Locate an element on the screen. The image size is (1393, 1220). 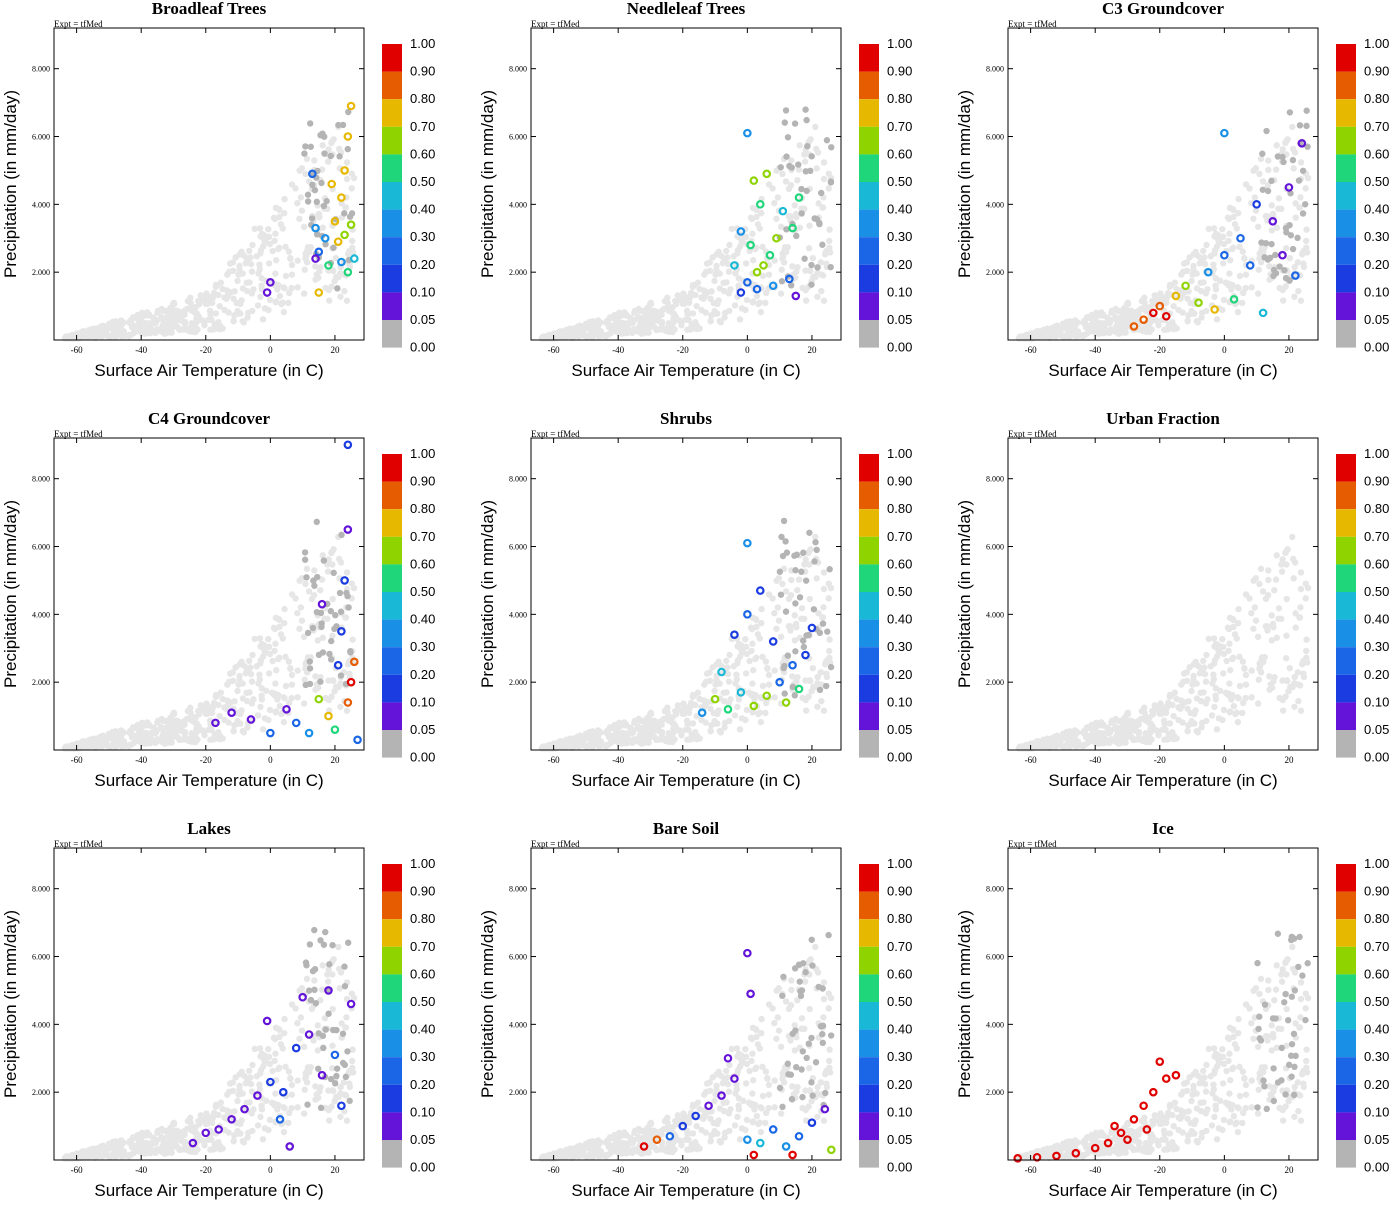
colorbar-label: 0.30 is located at coordinates (1376, 646).